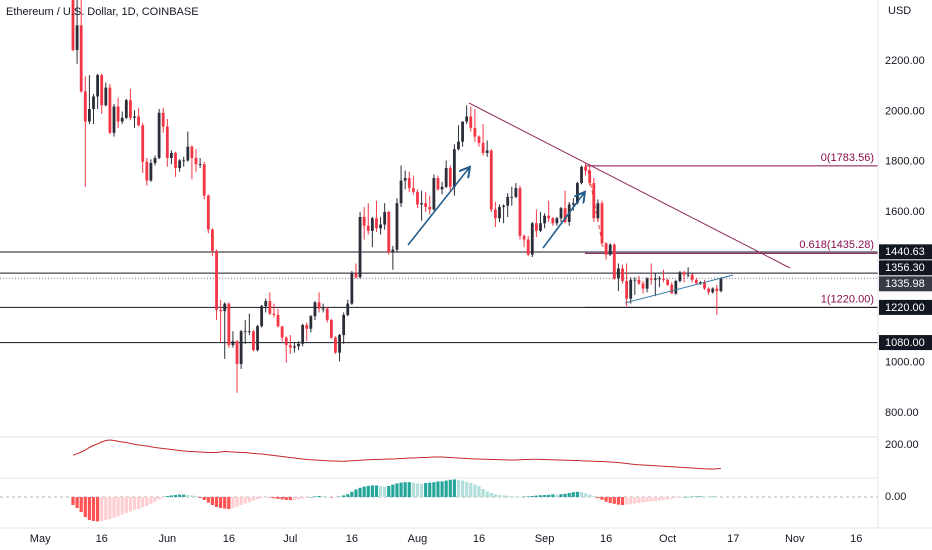 The width and height of the screenshot is (932, 550). I want to click on y-tick-label: 1600.00, so click(905, 212).